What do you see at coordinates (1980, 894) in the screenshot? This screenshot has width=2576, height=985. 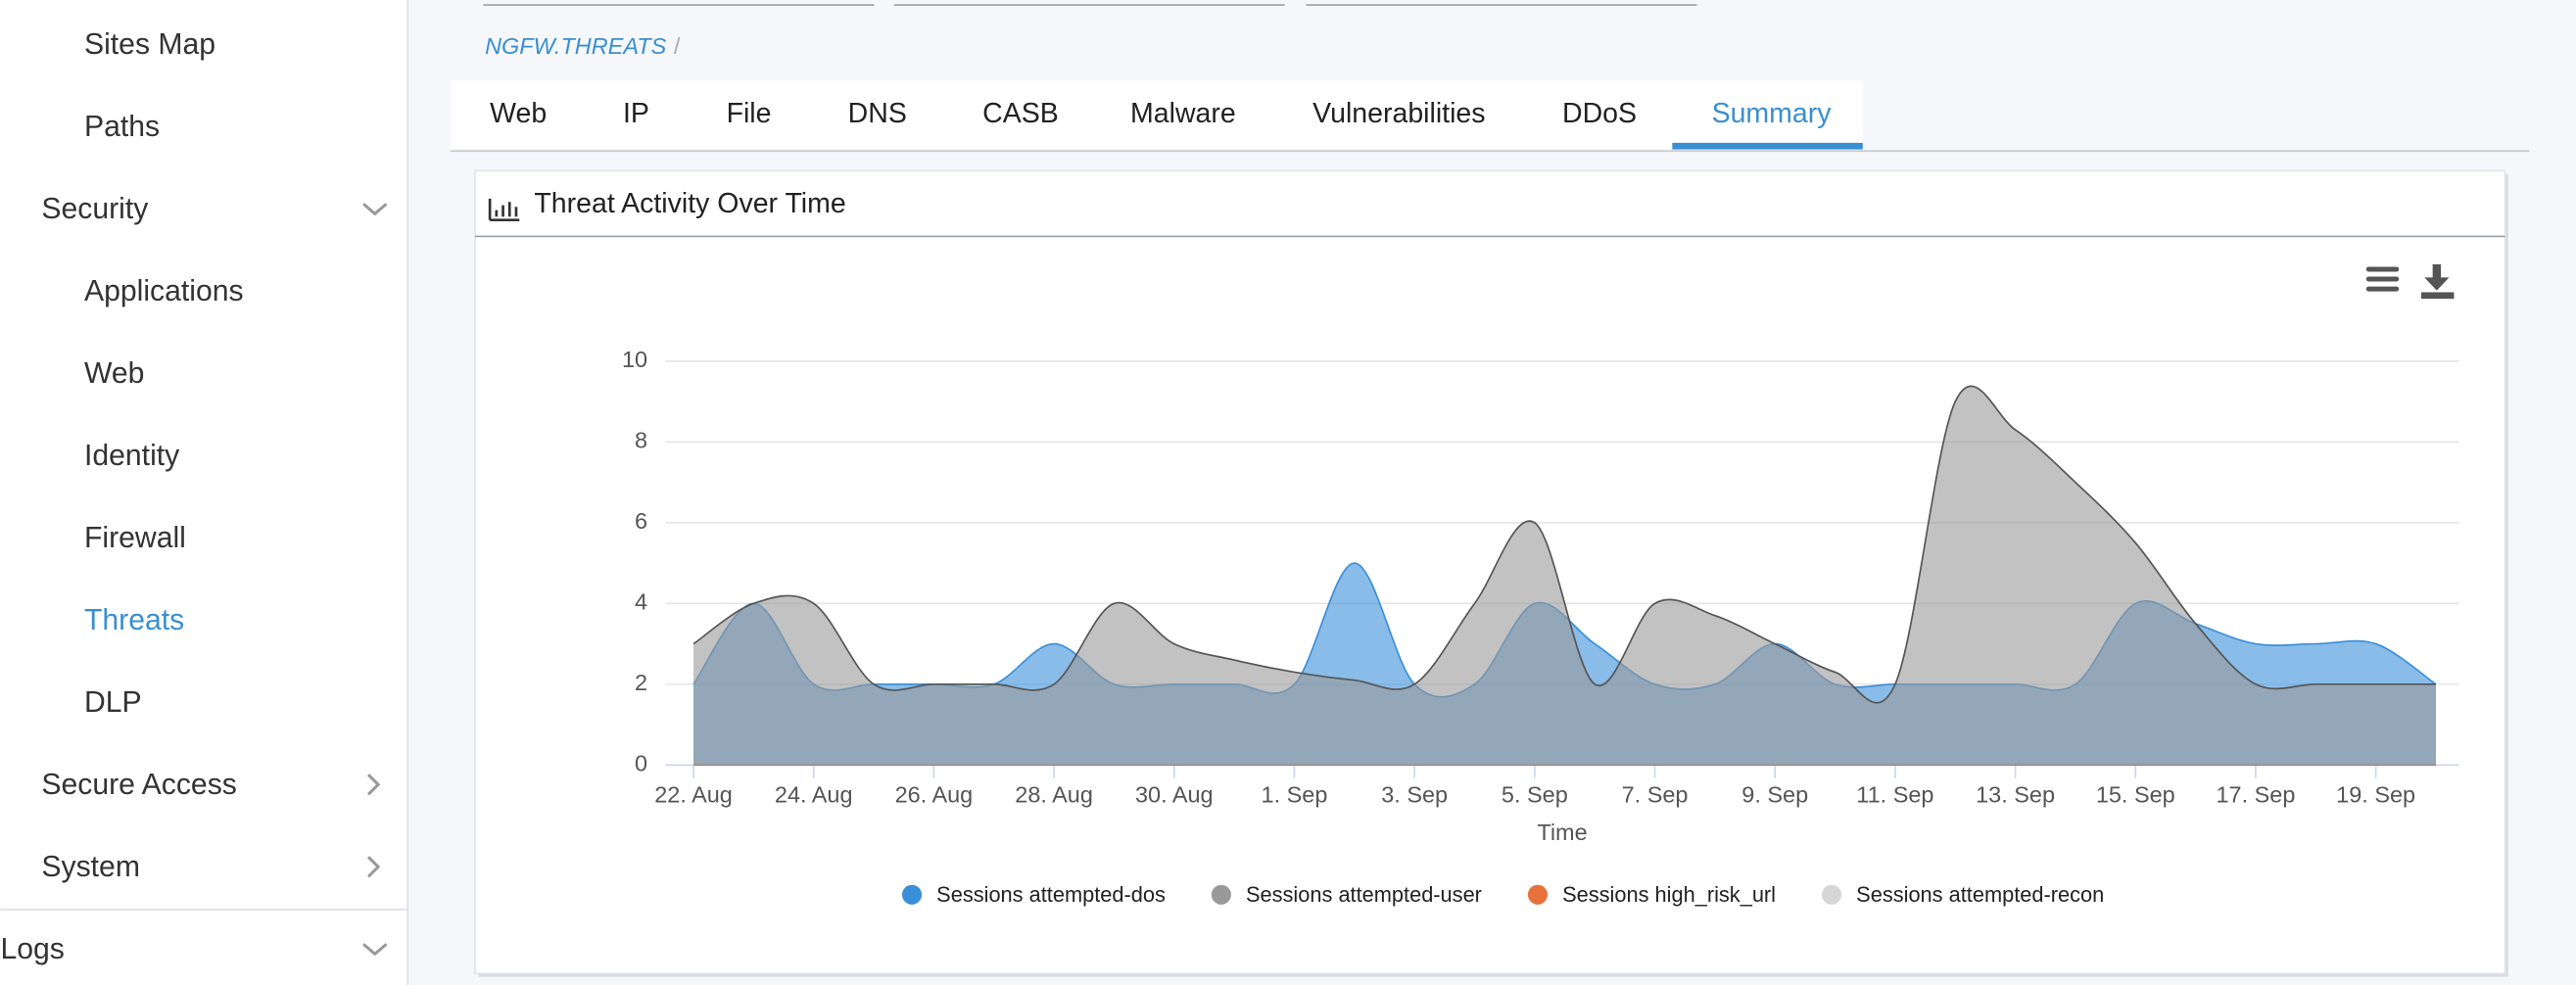 I see `legend-label: Sessions attempted-recon` at bounding box center [1980, 894].